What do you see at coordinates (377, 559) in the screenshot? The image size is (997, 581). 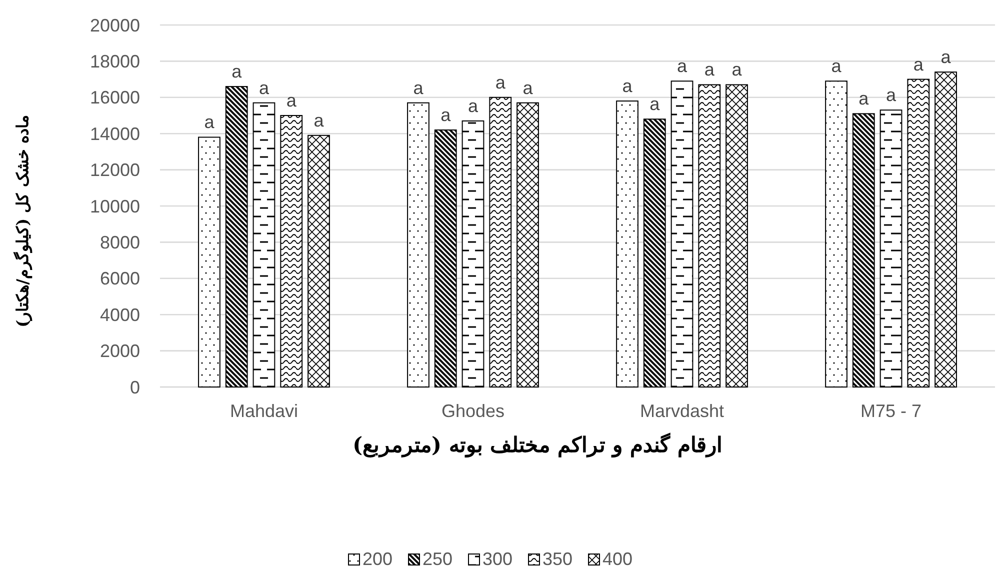 I see `legend-label: 200` at bounding box center [377, 559].